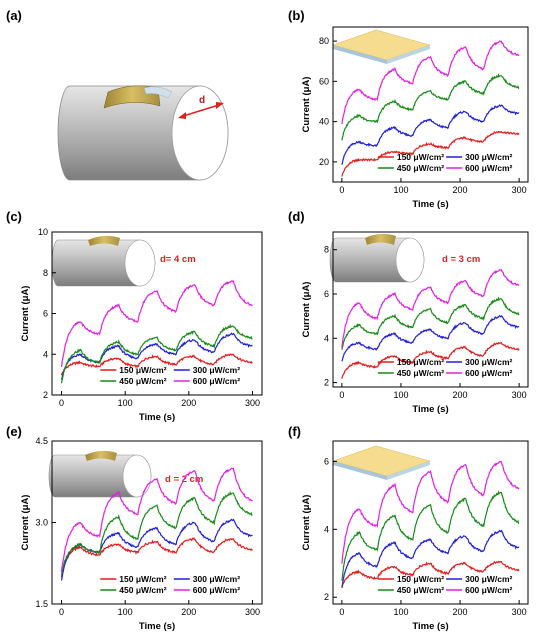 This screenshot has width=550, height=636. I want to click on y-tick-label: 40, so click(324, 122).